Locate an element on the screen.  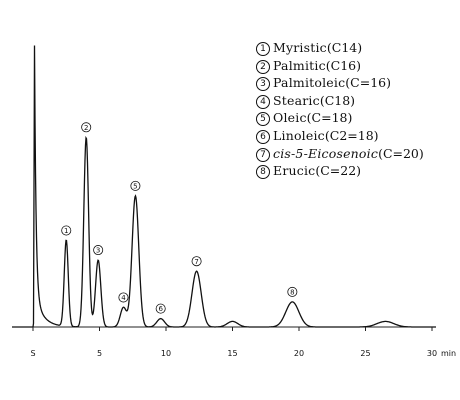
legend-formula: (C16) is located at coordinates (343, 65).